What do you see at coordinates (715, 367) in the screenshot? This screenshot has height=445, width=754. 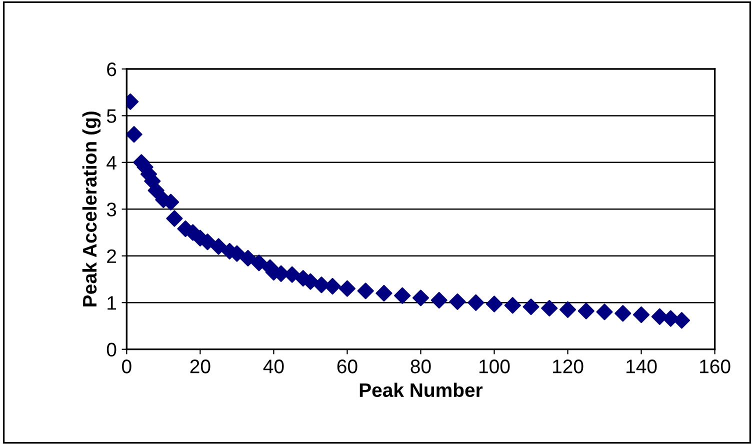 I see `x-tick-label: 160` at bounding box center [715, 367].